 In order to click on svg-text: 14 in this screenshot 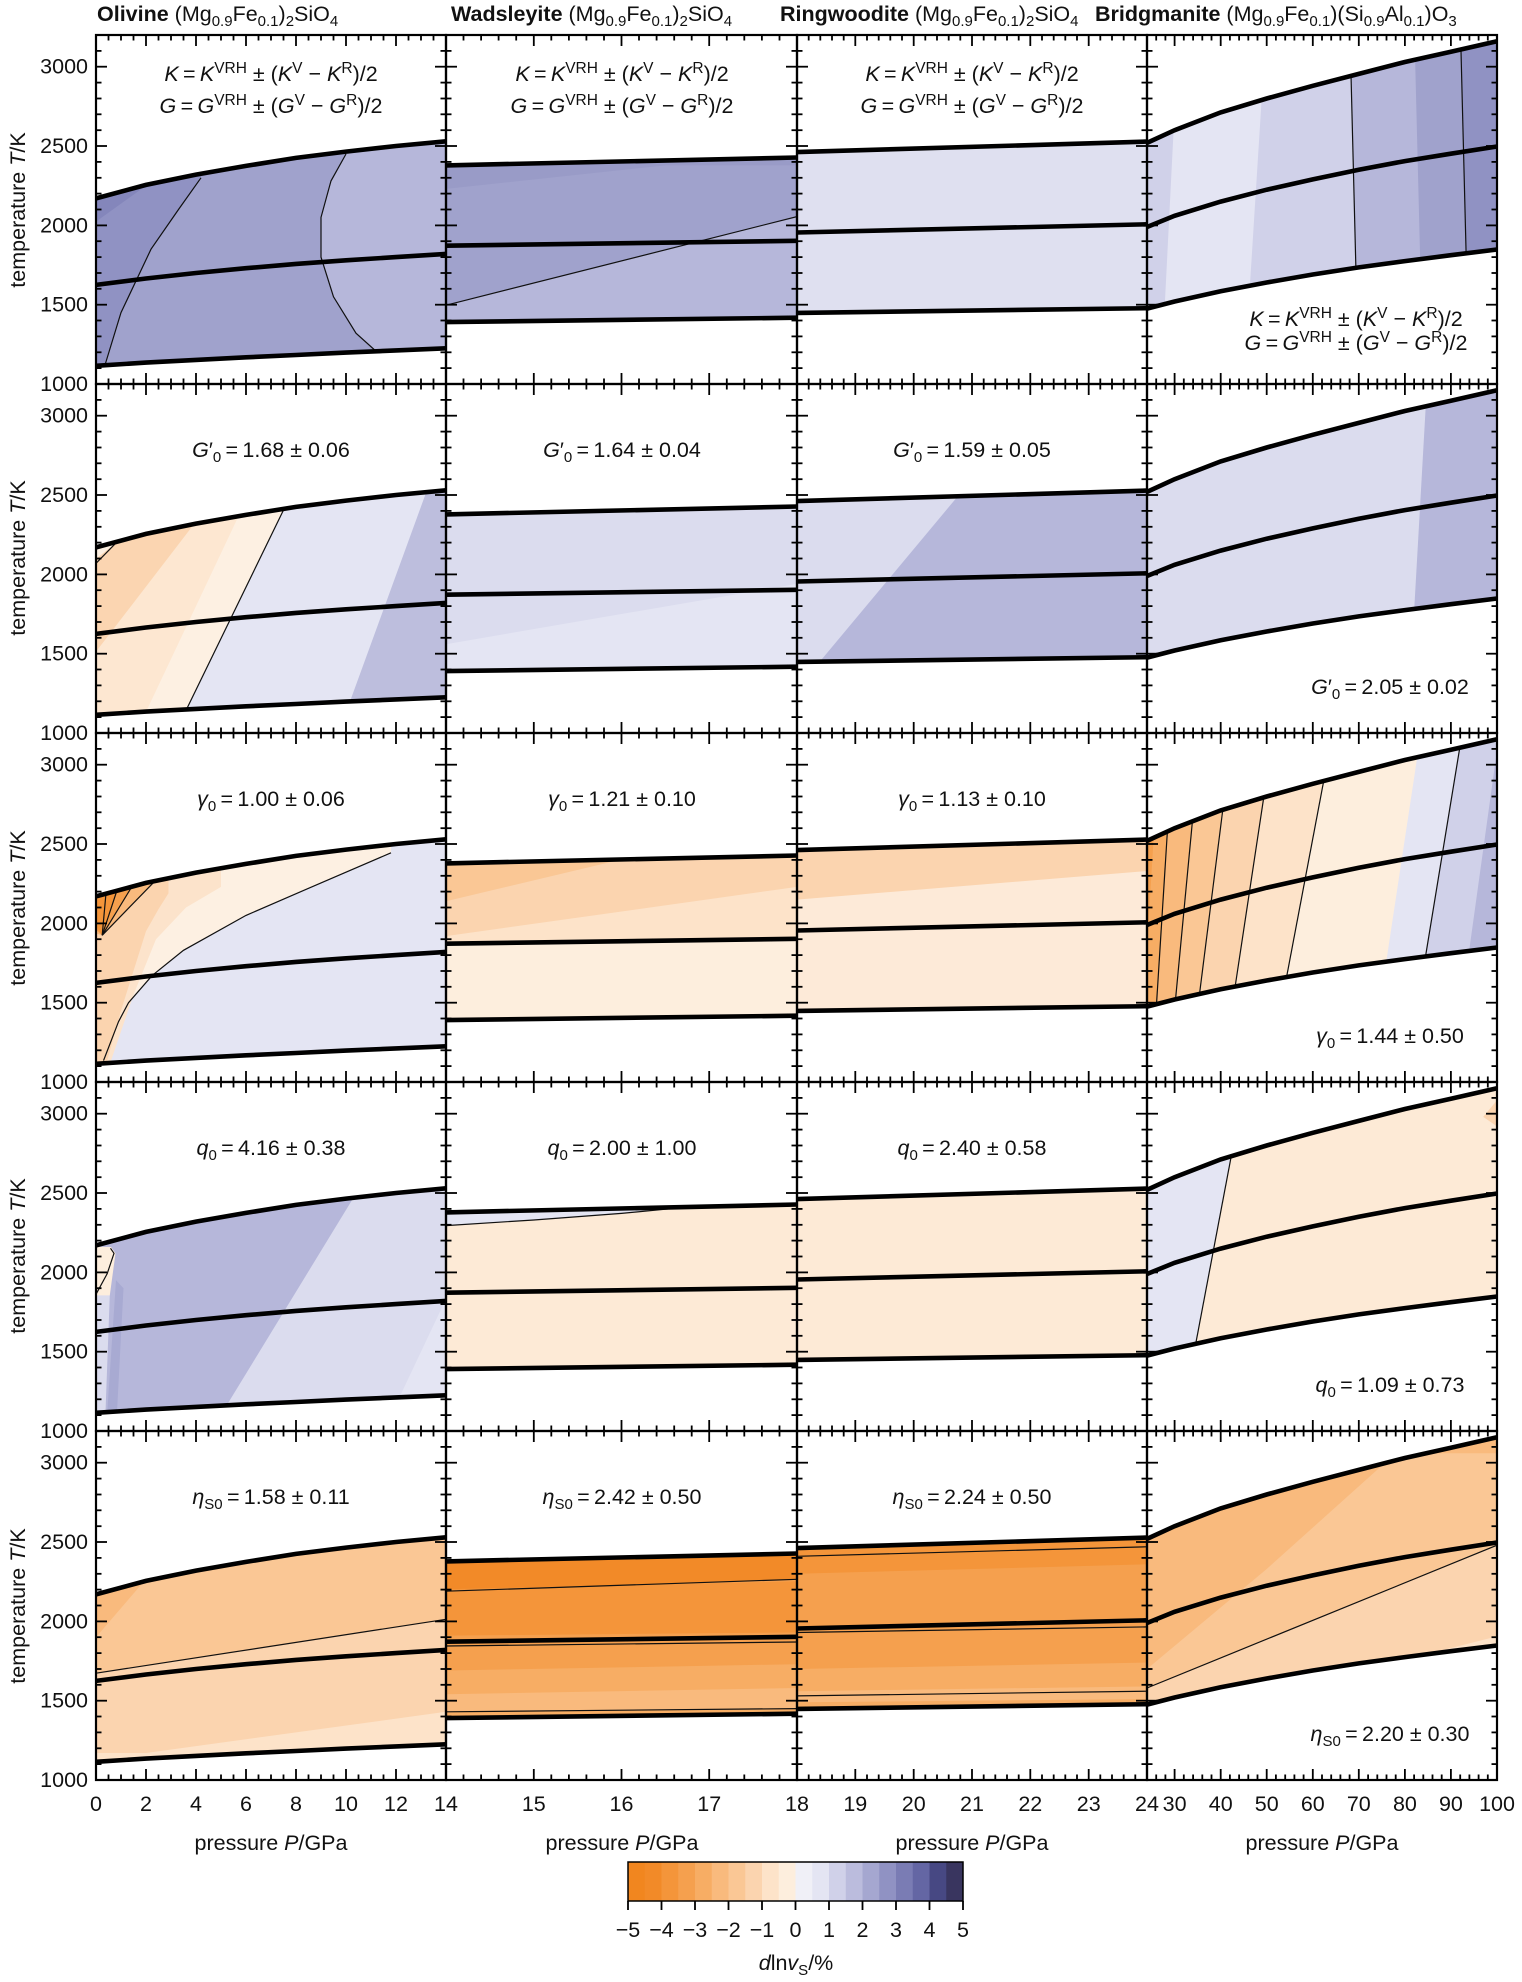, I will do `click(446, 1804)`.